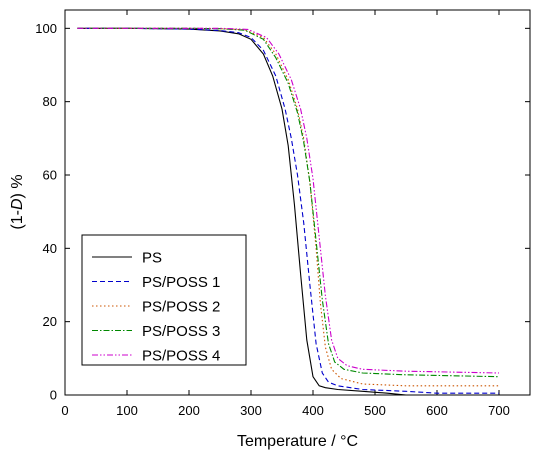 The height and width of the screenshot is (458, 550). I want to click on legend-label-4: PS/POSS 3, so click(181, 331).